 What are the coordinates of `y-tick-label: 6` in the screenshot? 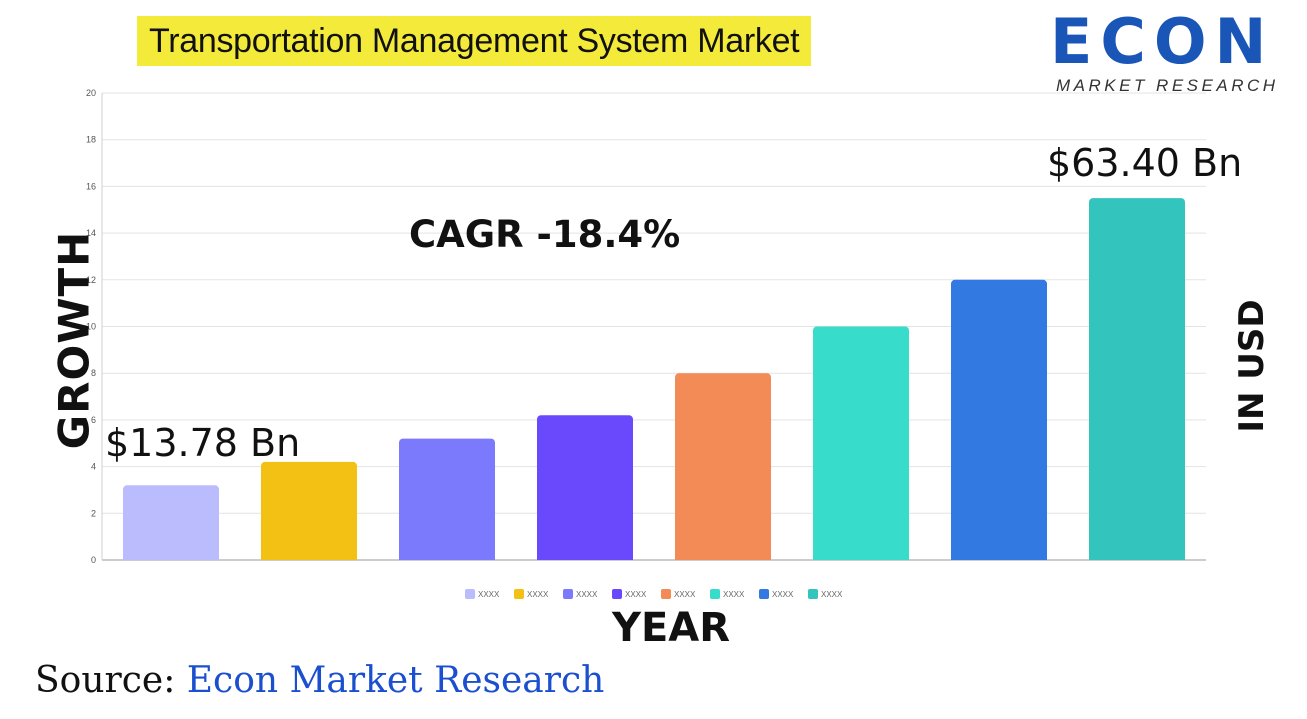 It's located at (93, 420).